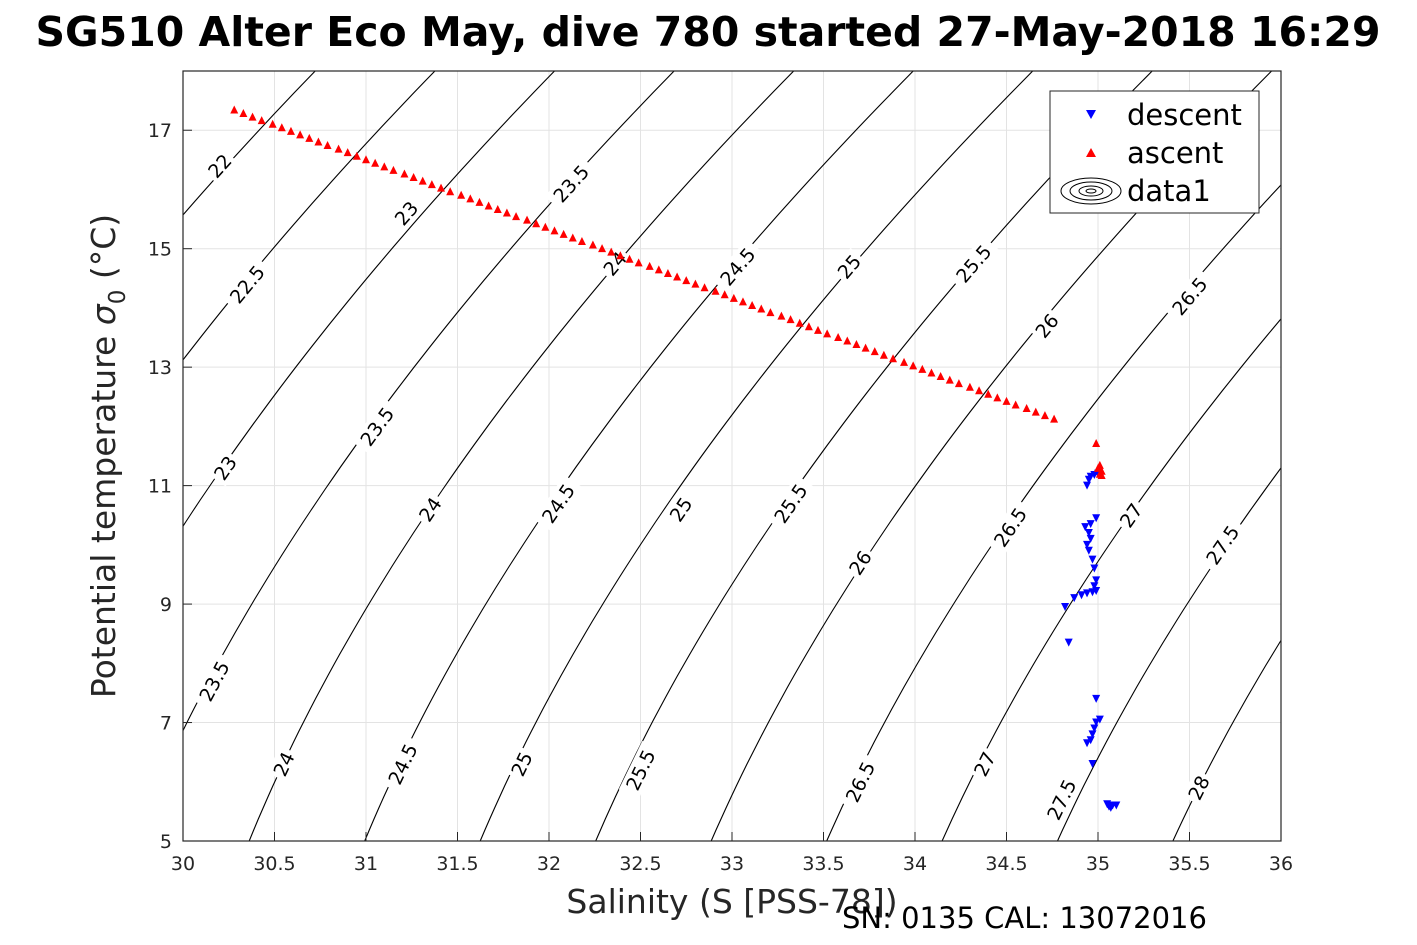 This screenshot has height=945, width=1417. What do you see at coordinates (915, 864) in the screenshot?
I see `x-tick-label: 34` at bounding box center [915, 864].